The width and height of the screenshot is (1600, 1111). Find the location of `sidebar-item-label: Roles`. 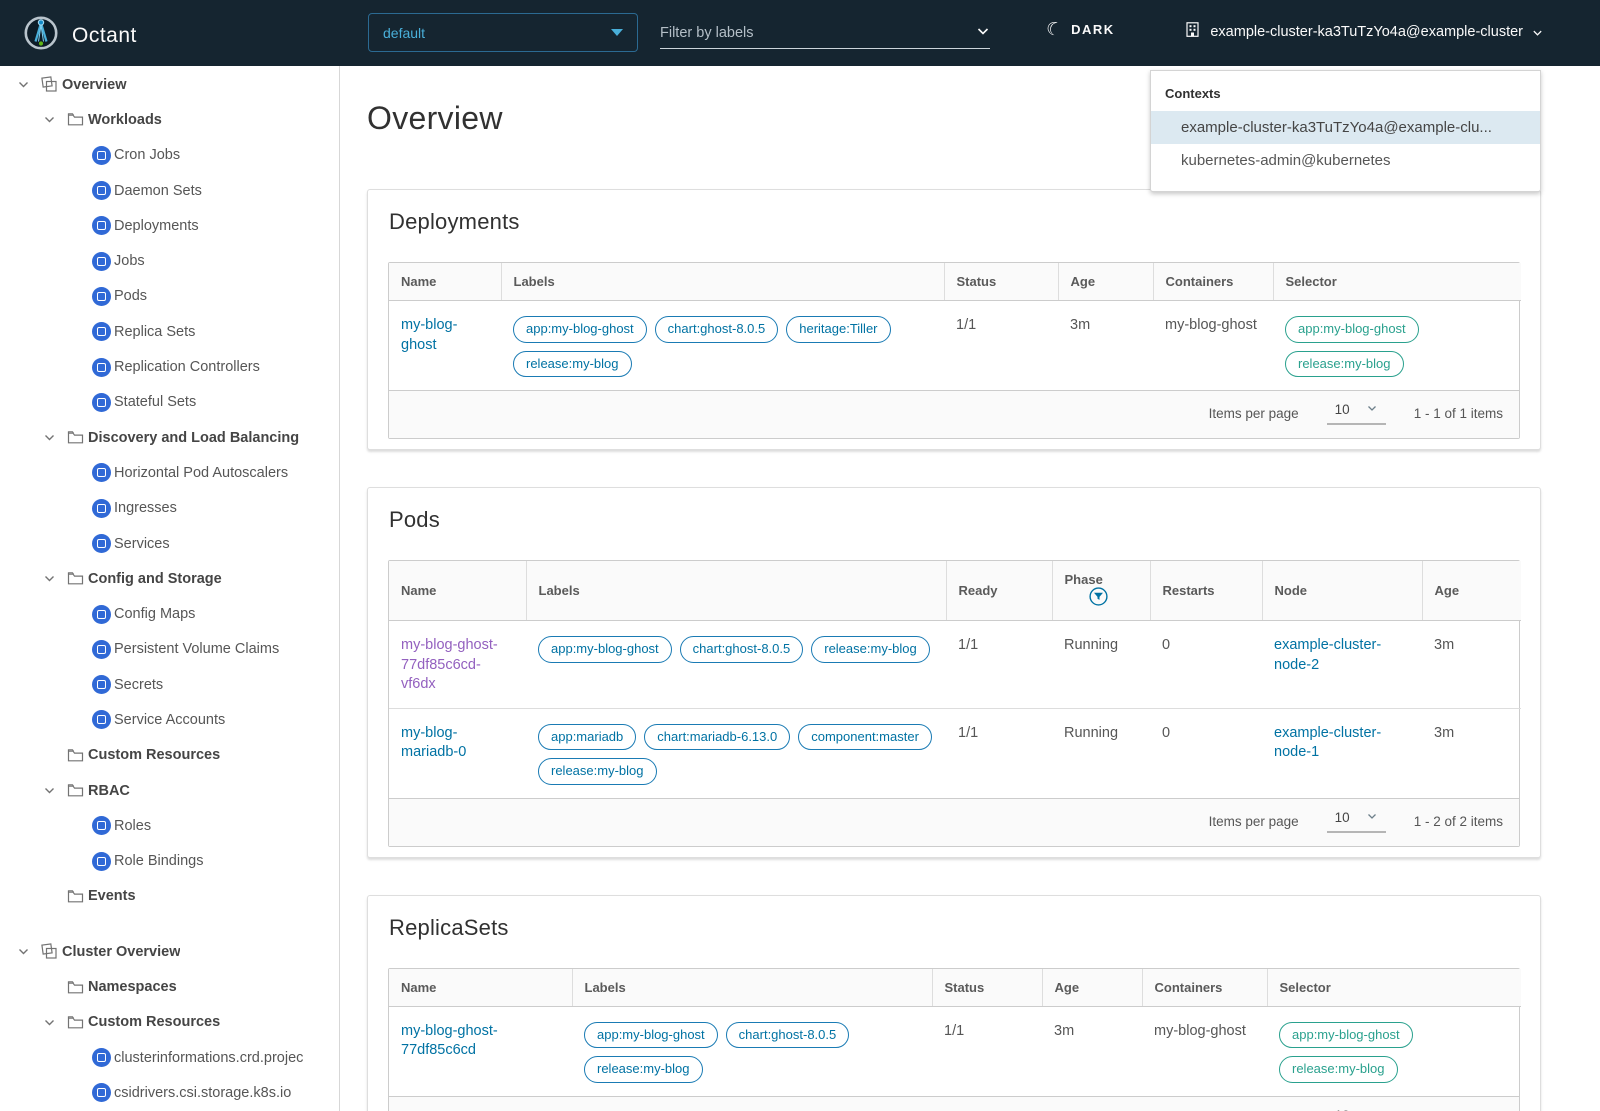

sidebar-item-label: Roles is located at coordinates (133, 825).